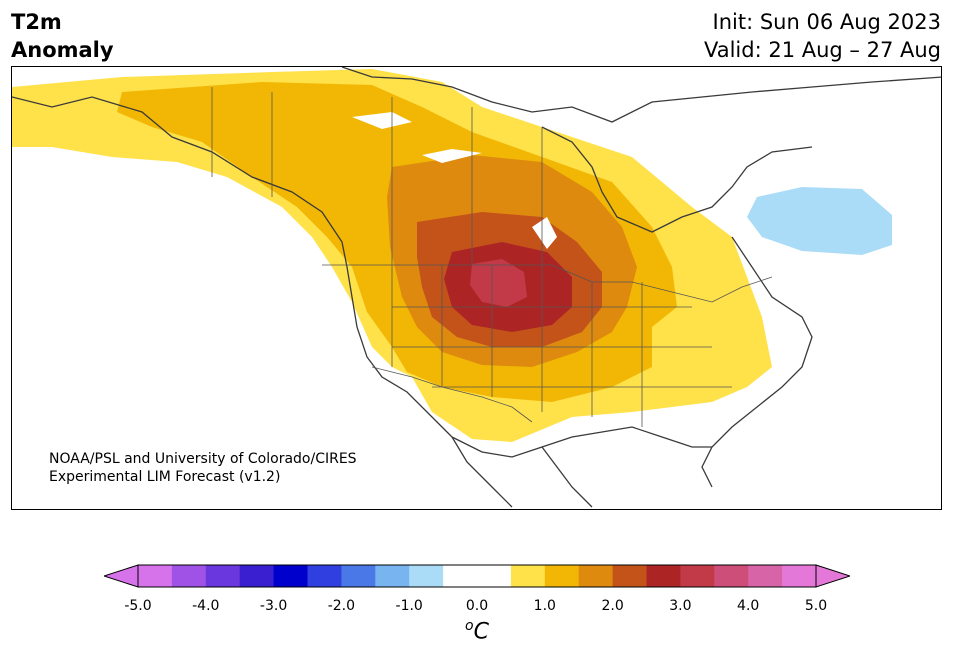  What do you see at coordinates (547, 283) in the screenshot?
I see `border-us-canada` at bounding box center [547, 283].